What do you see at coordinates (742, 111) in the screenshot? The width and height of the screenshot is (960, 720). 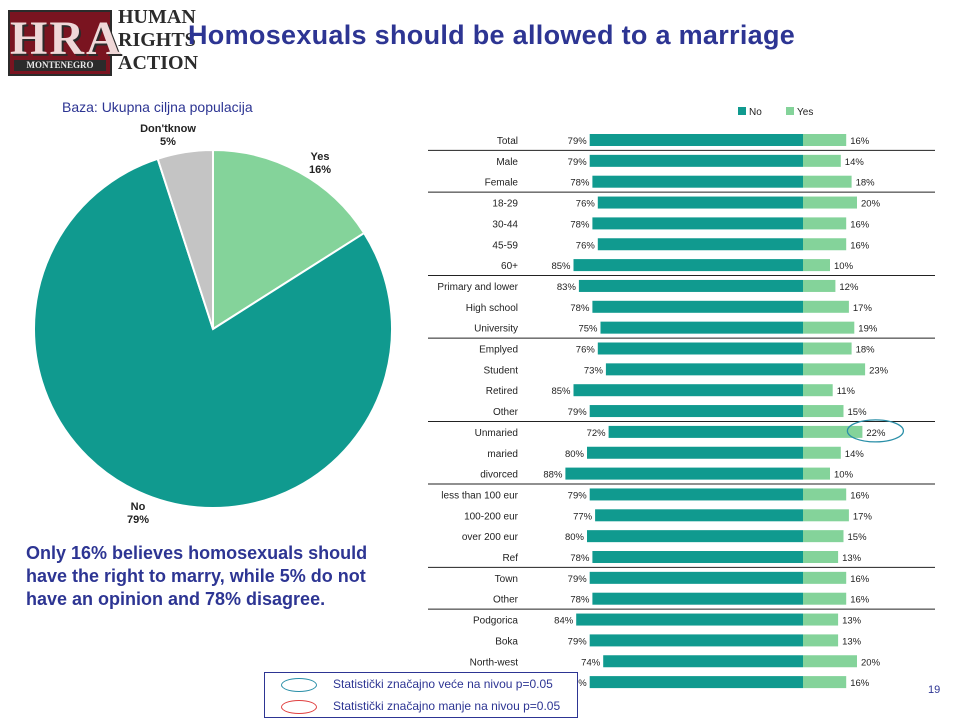 I see `legend-swatch-no` at bounding box center [742, 111].